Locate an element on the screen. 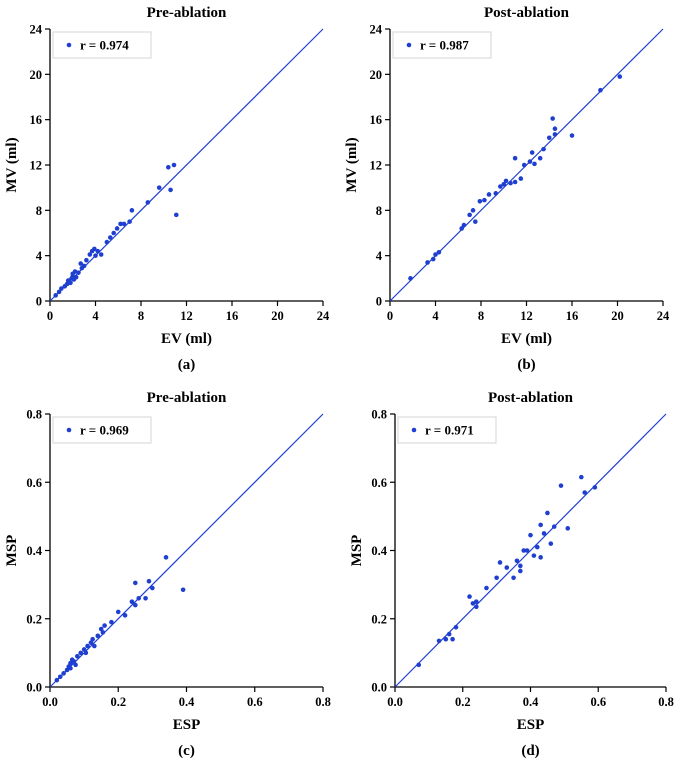  y-tick-label: 4 is located at coordinates (379, 256).